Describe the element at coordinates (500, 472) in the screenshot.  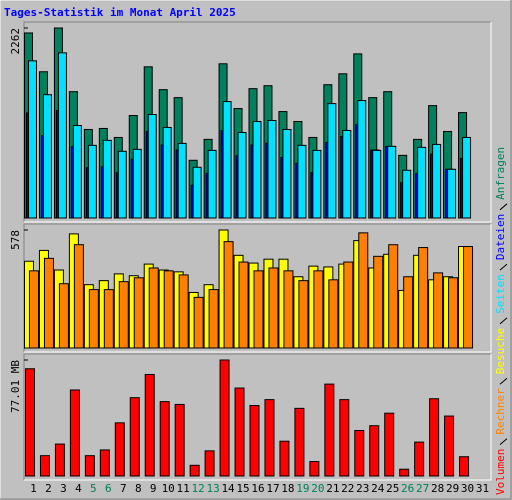
I see `legend-entry: Volumen` at that location.